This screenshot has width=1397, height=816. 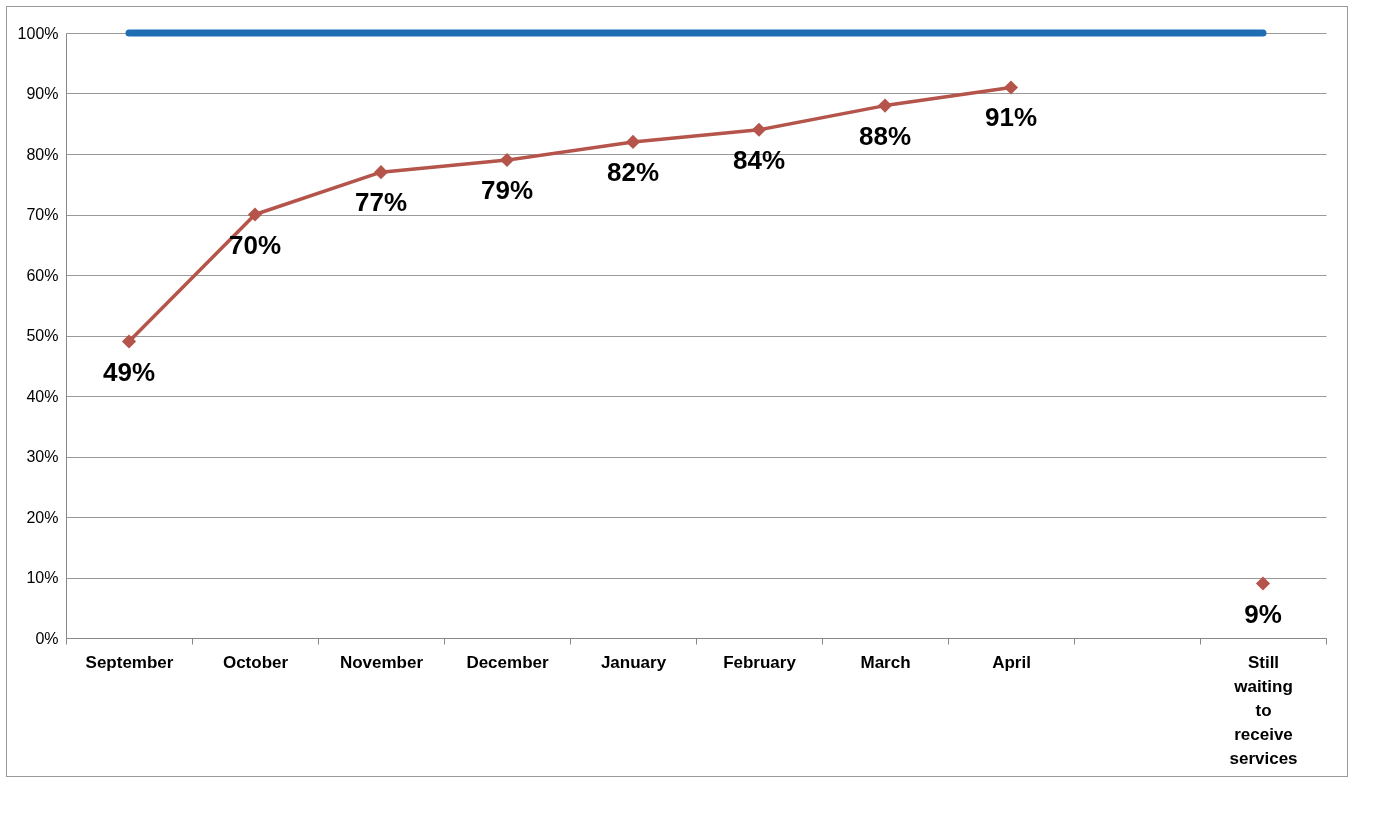 I want to click on data-label: 84%, so click(x=759, y=159).